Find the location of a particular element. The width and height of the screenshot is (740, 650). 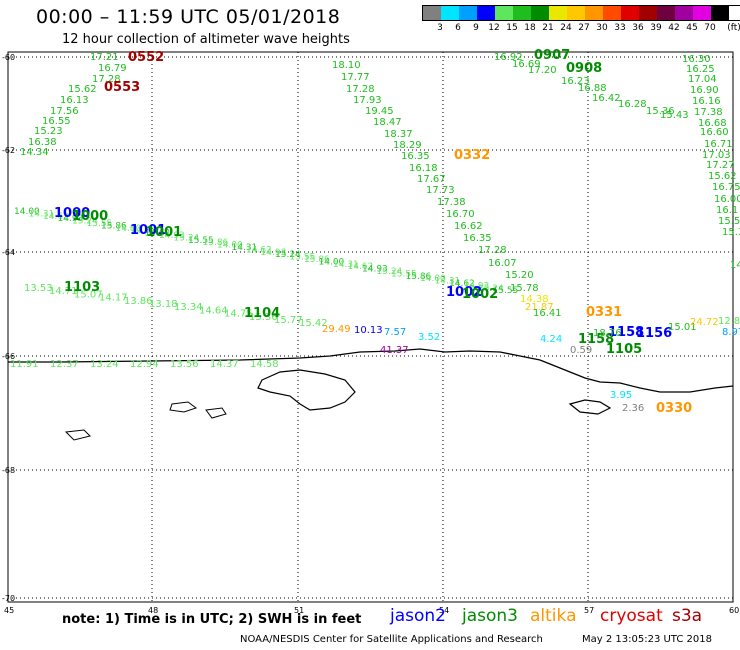

pass-time-label: 0330 is located at coordinates (674, 408).